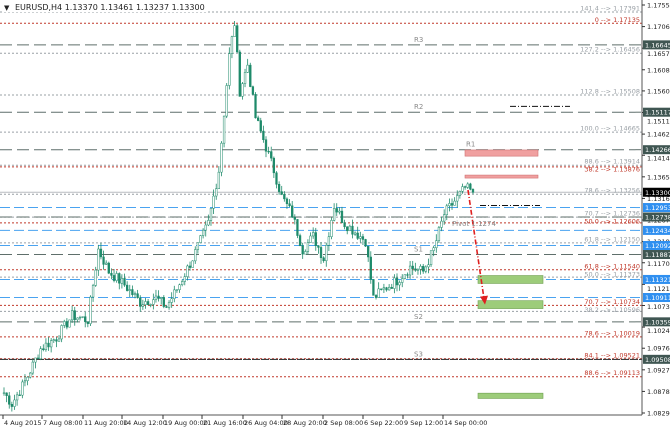 The height and width of the screenshot is (429, 670). Describe the element at coordinates (658, 91) in the screenshot. I see `price-tick-label: 1.15600` at that location.